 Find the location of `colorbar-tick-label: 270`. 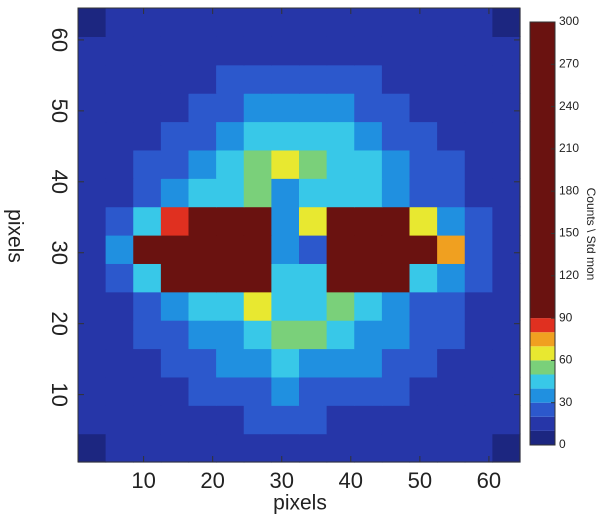

colorbar-tick-label: 270 is located at coordinates (569, 63).